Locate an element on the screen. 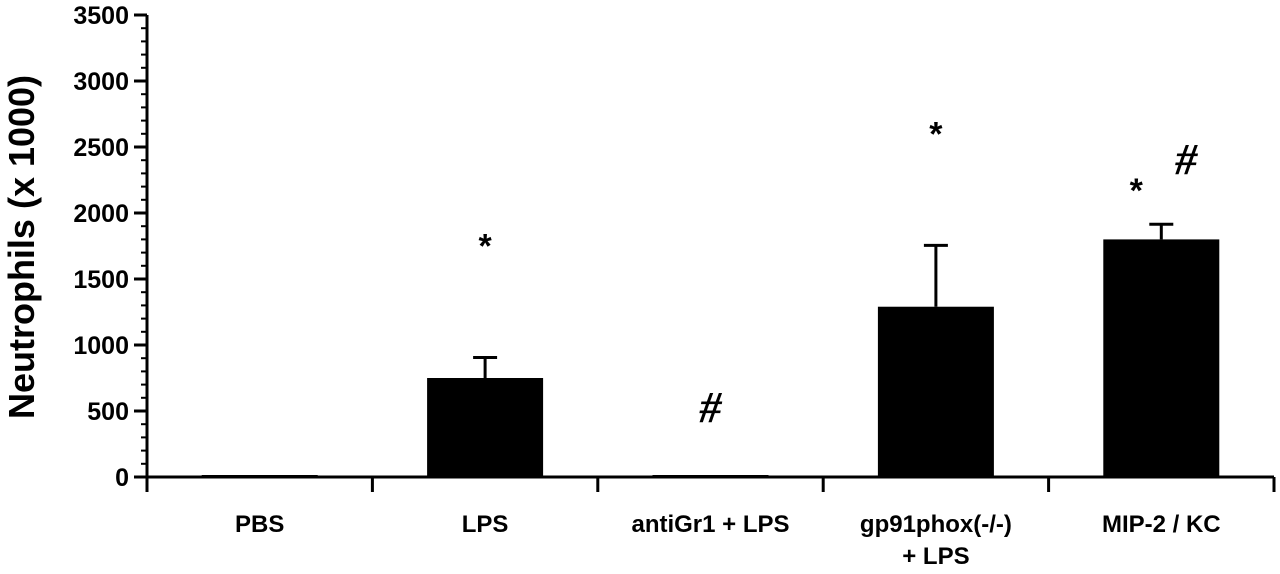 The image size is (1280, 574). y-tick-label: 2000 is located at coordinates (101, 214).